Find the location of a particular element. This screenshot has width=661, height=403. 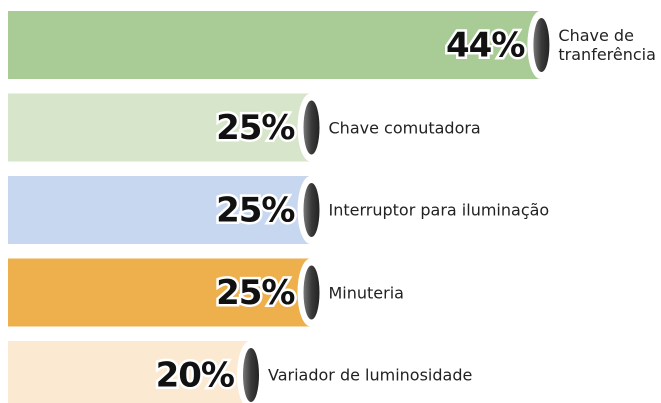

category-label: Chave de tranferência is located at coordinates (607, 45).